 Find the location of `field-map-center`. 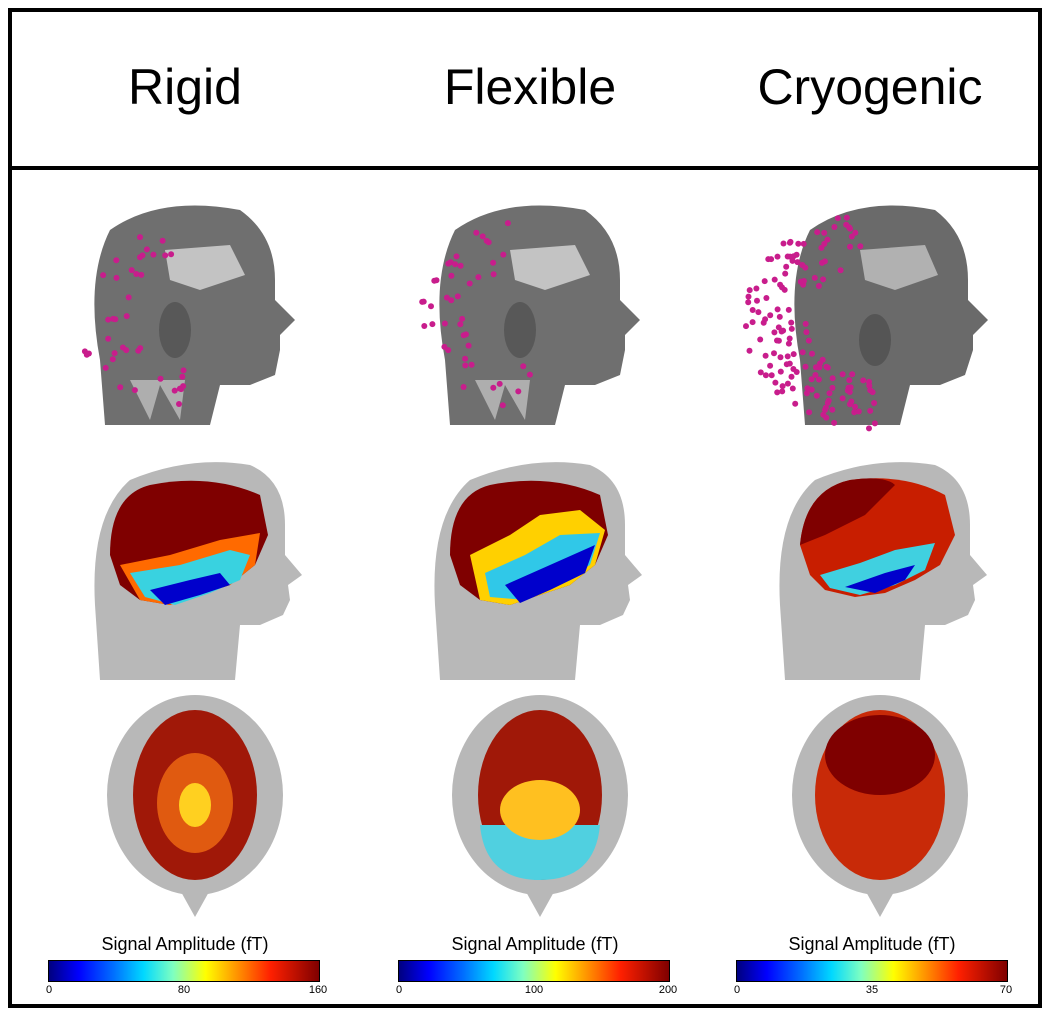

field-map-center is located at coordinates (195, 805).